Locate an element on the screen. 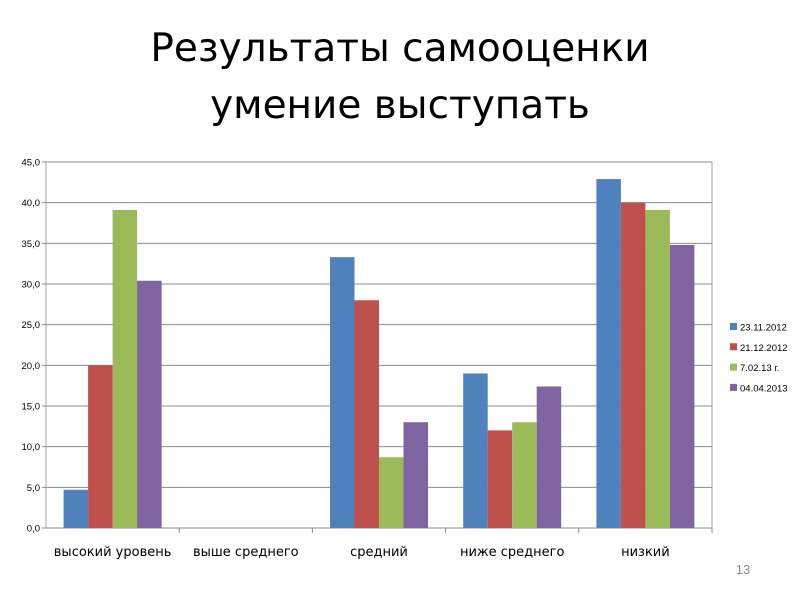 Image resolution: width=800 pixels, height=600 pixels. y-tick-label: 35,0 is located at coordinates (31, 244).